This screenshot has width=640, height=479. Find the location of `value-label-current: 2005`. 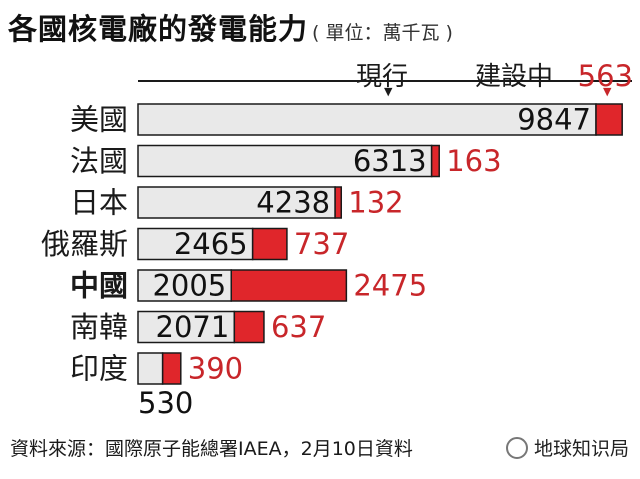

value-label-current: 2005 is located at coordinates (189, 286).